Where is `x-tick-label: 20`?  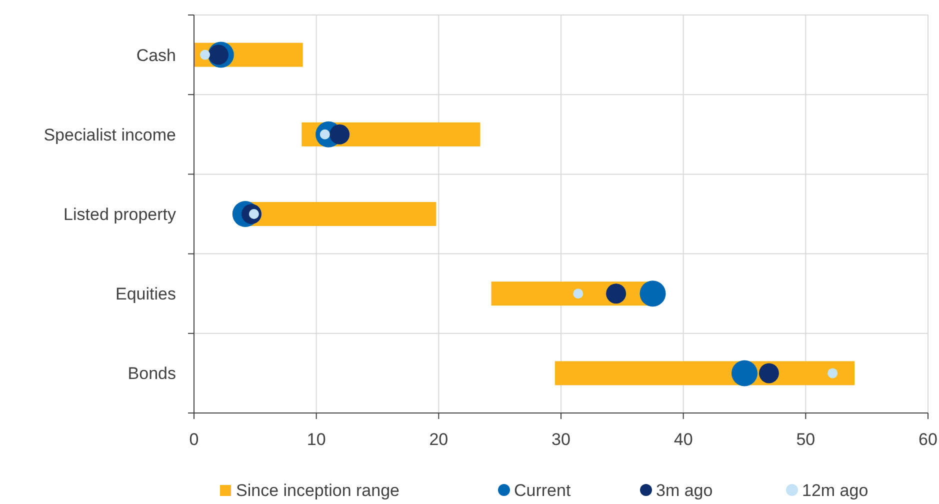
x-tick-label: 20 is located at coordinates (438, 439).